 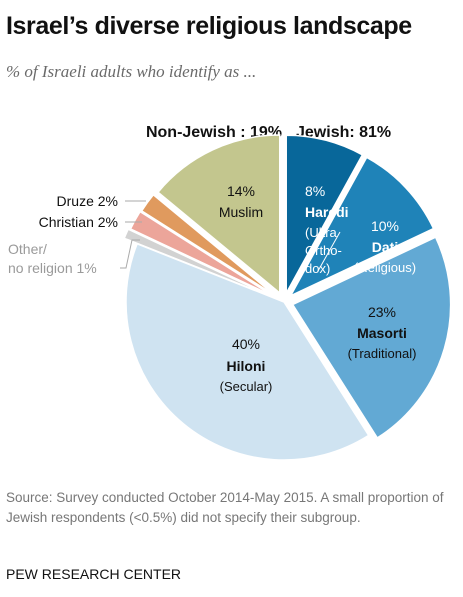 I want to click on label-masorti-sub: (Traditional), so click(x=382, y=353).